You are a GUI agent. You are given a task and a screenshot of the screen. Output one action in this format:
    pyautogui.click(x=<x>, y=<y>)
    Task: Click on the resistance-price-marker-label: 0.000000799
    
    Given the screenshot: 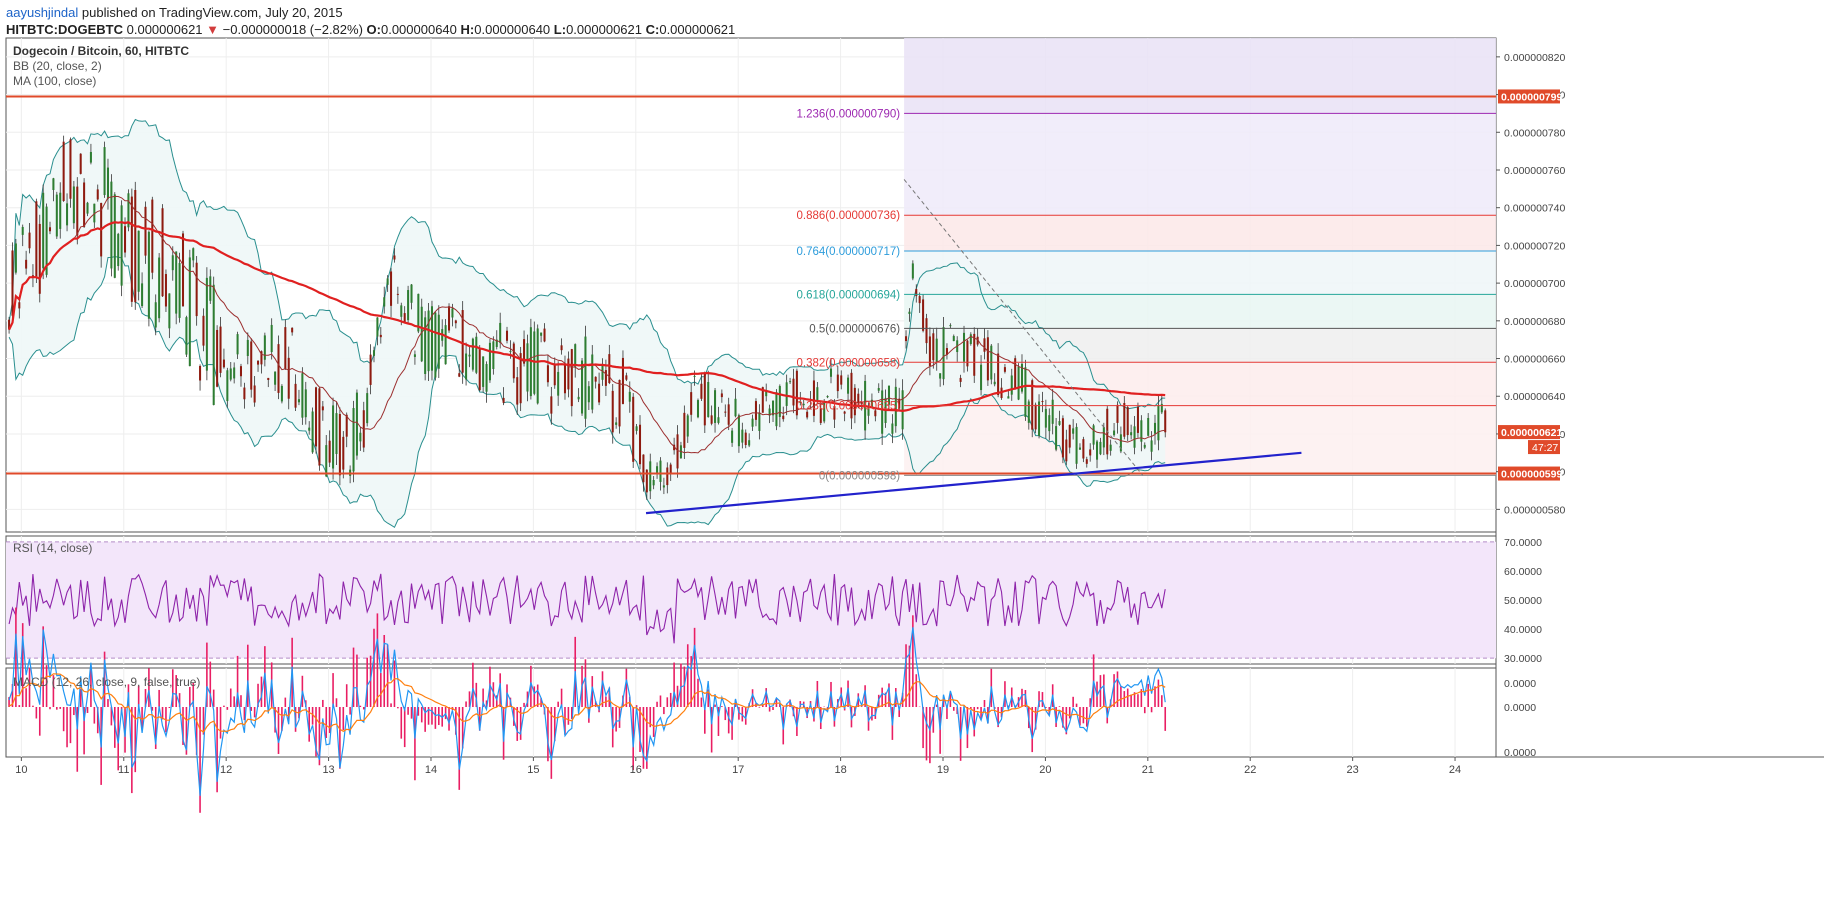 What is the action you would take?
    pyautogui.click(x=1531, y=97)
    